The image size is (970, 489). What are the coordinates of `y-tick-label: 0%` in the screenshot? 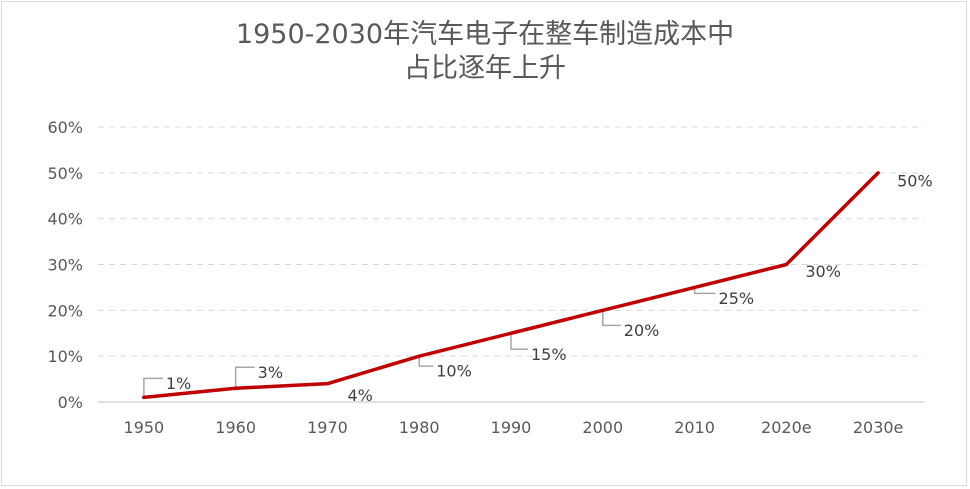 It's located at (70, 402).